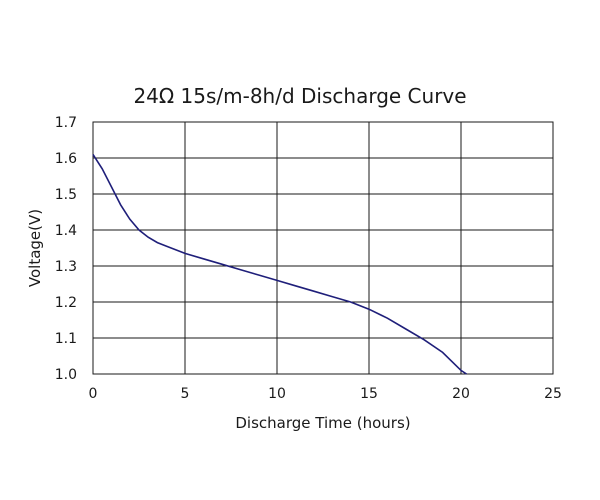 This screenshot has height=500, width=600. Describe the element at coordinates (66, 159) in the screenshot. I see `y-tick-label: 1.6` at that location.